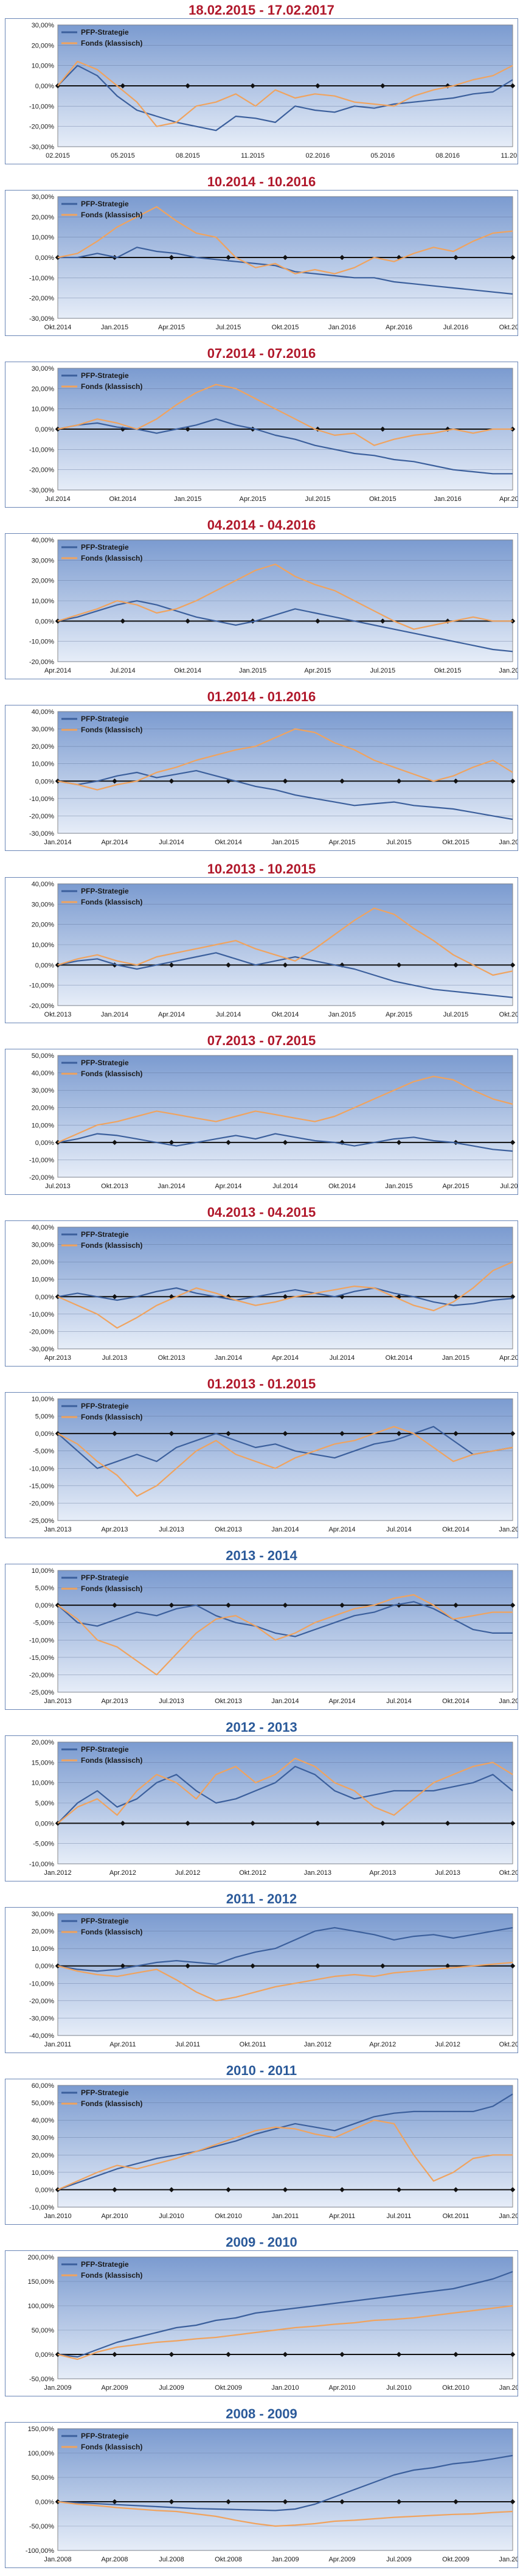 The height and width of the screenshot is (2576, 523). Describe the element at coordinates (510, 155) in the screenshot. I see `x-tick-label: 11.2016` at that location.